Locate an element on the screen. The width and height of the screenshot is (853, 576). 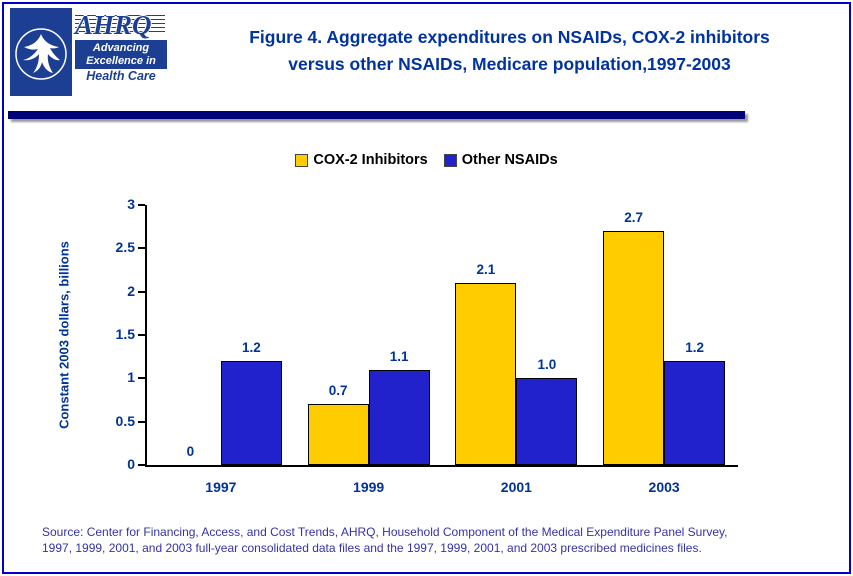
y-tick-label: 2.5 is located at coordinates (125, 247).